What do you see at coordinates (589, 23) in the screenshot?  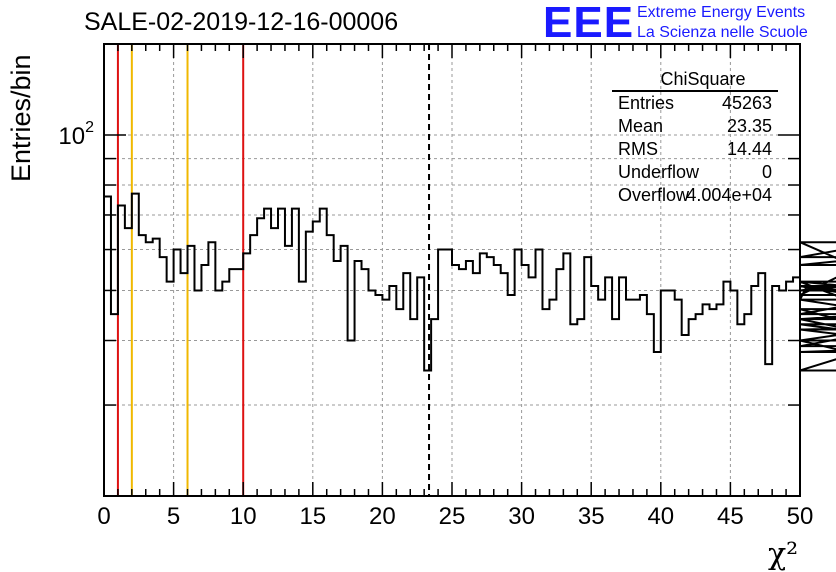 I see `eee-logo: EEE` at bounding box center [589, 23].